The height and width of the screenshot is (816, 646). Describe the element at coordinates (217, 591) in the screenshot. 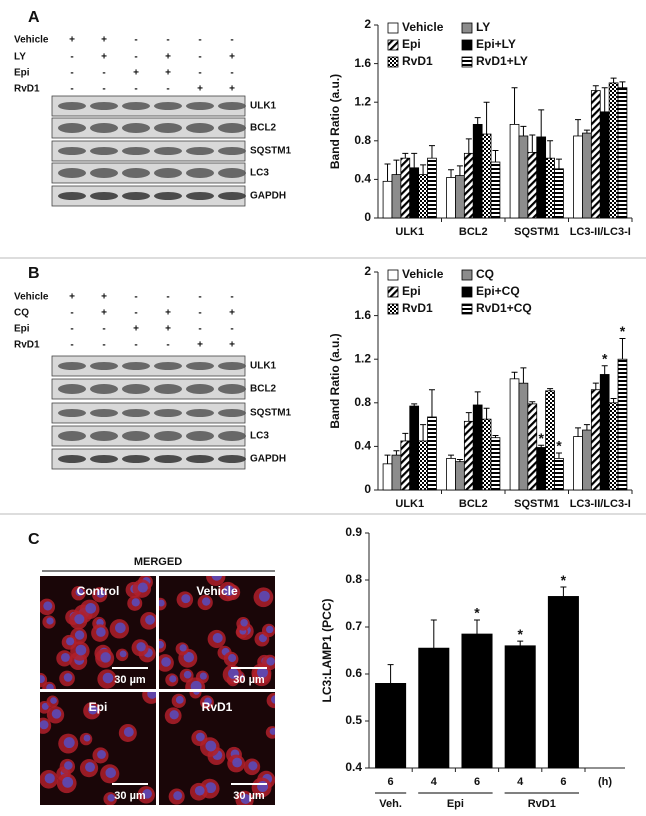

I see `tile-label: Vehicle` at that location.